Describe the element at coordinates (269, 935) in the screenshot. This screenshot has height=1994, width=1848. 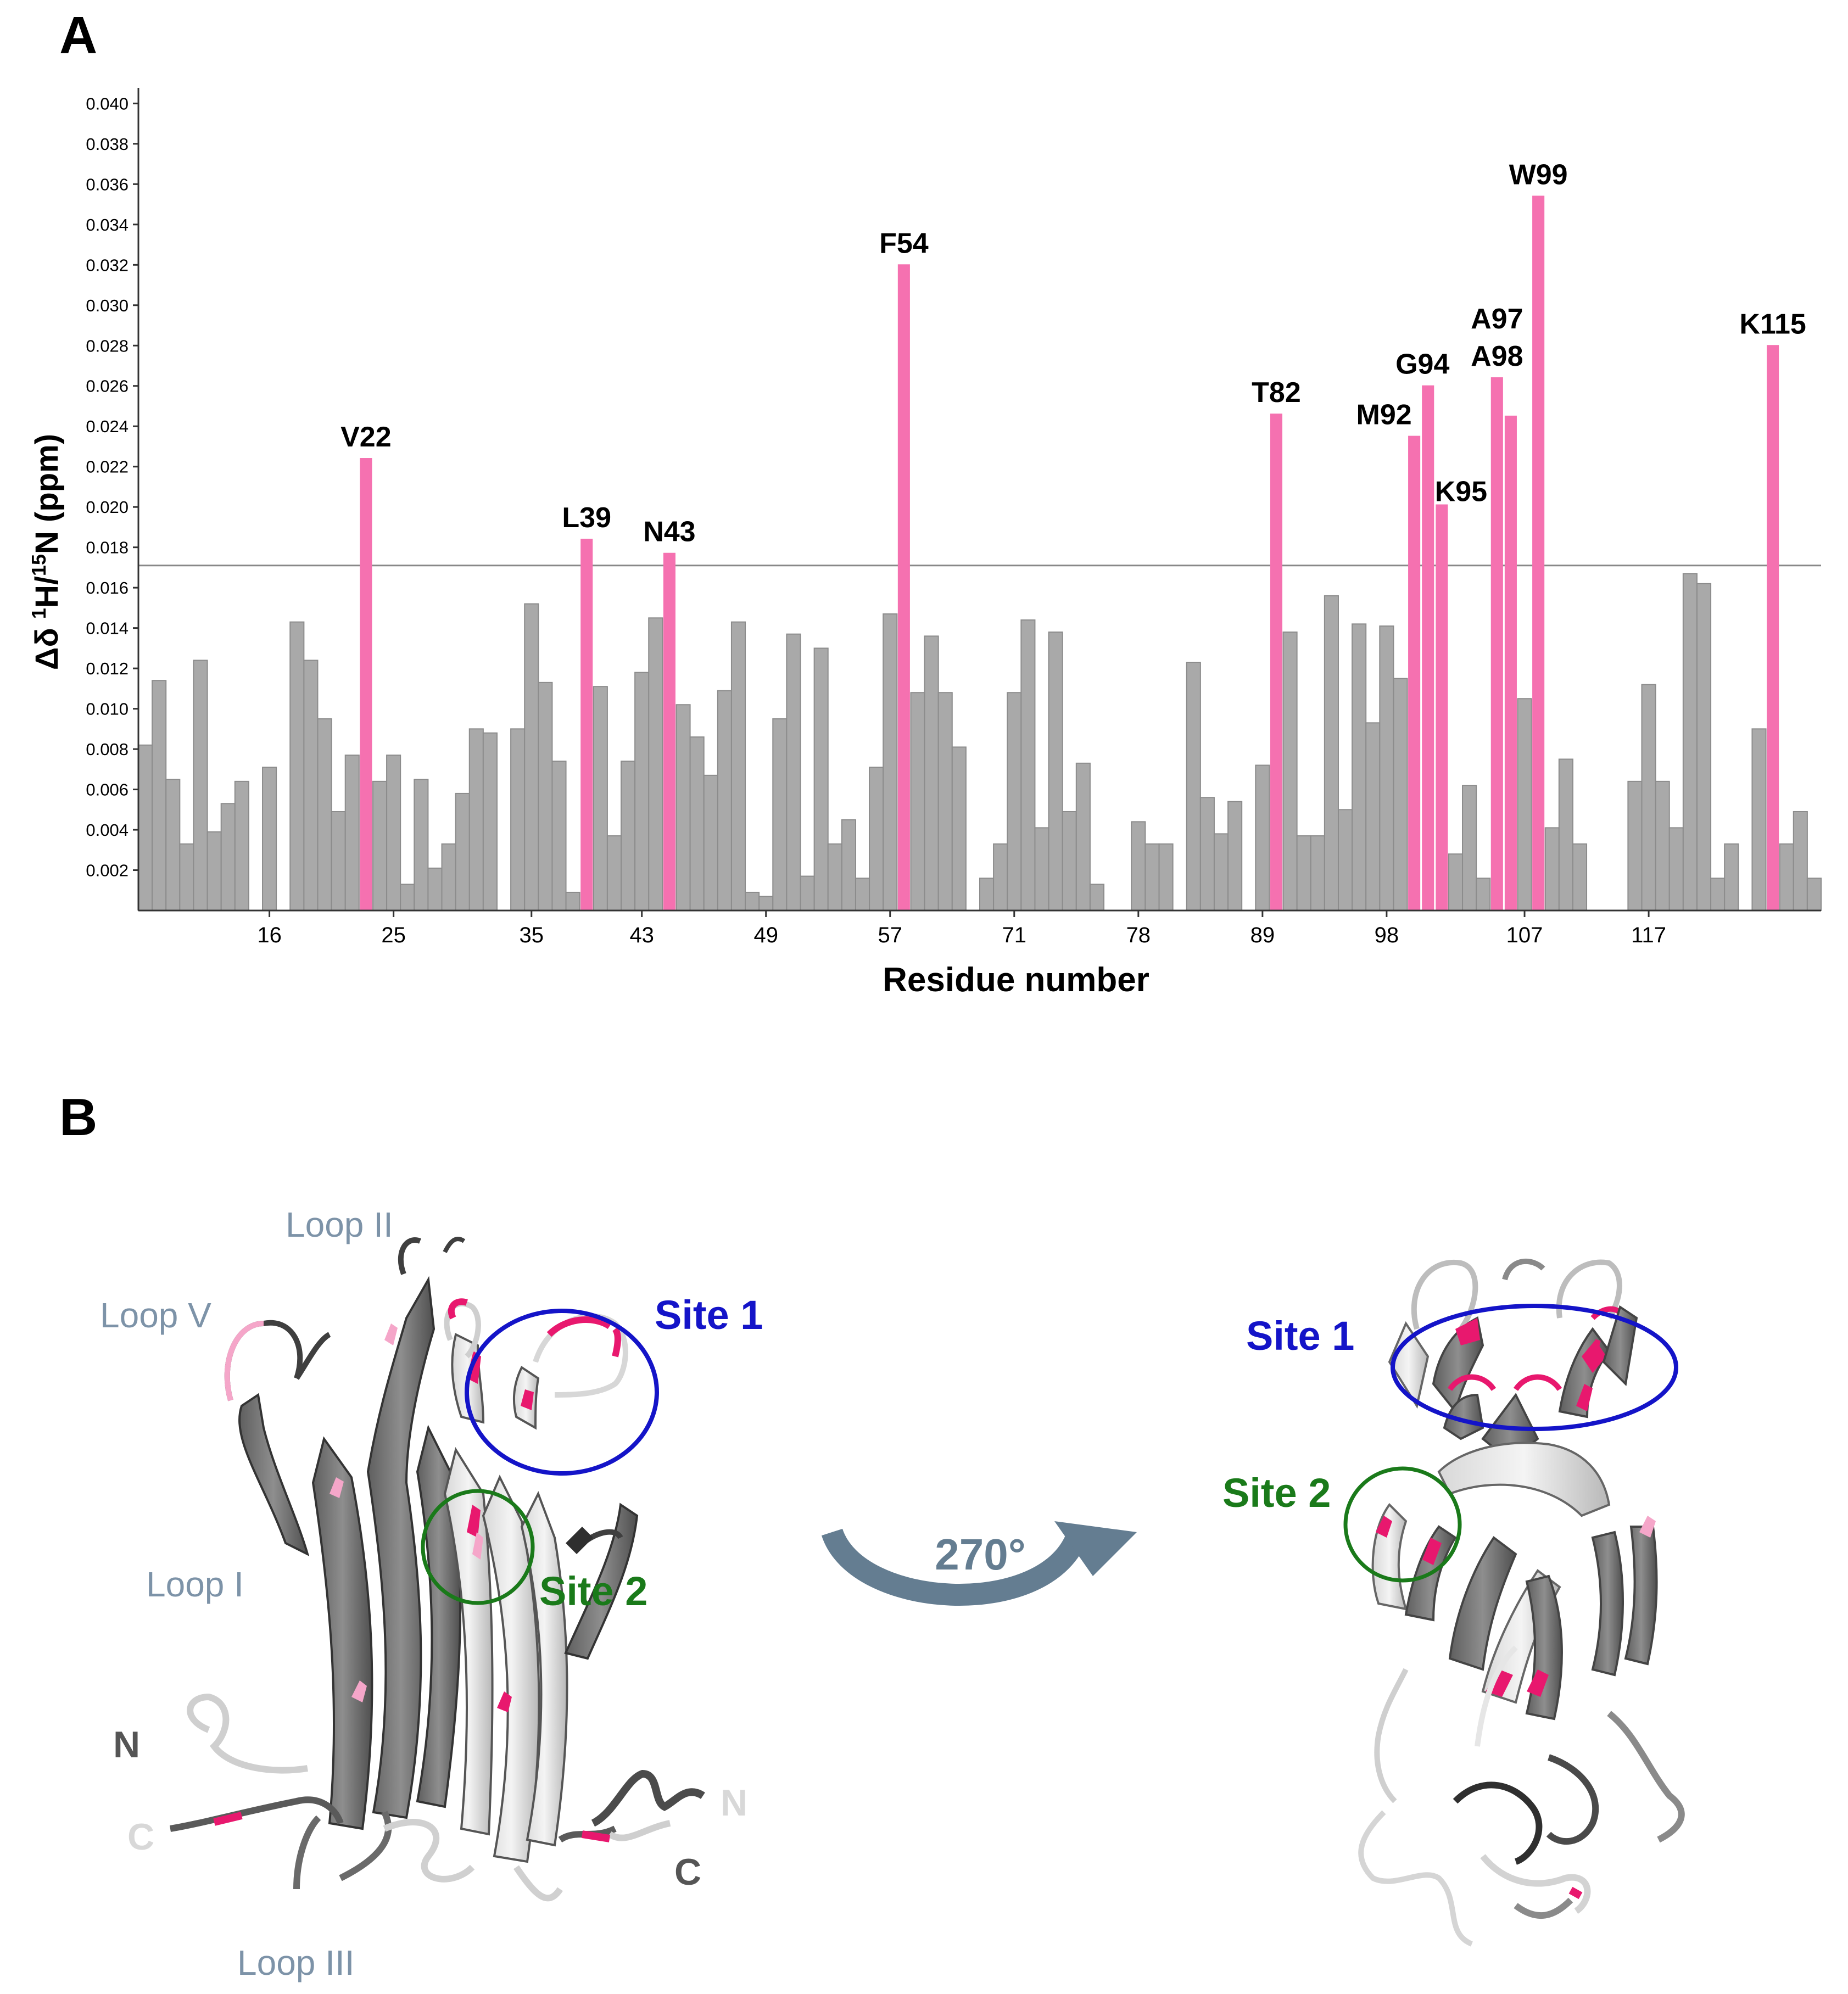
I see `x-tick-label: 16` at that location.